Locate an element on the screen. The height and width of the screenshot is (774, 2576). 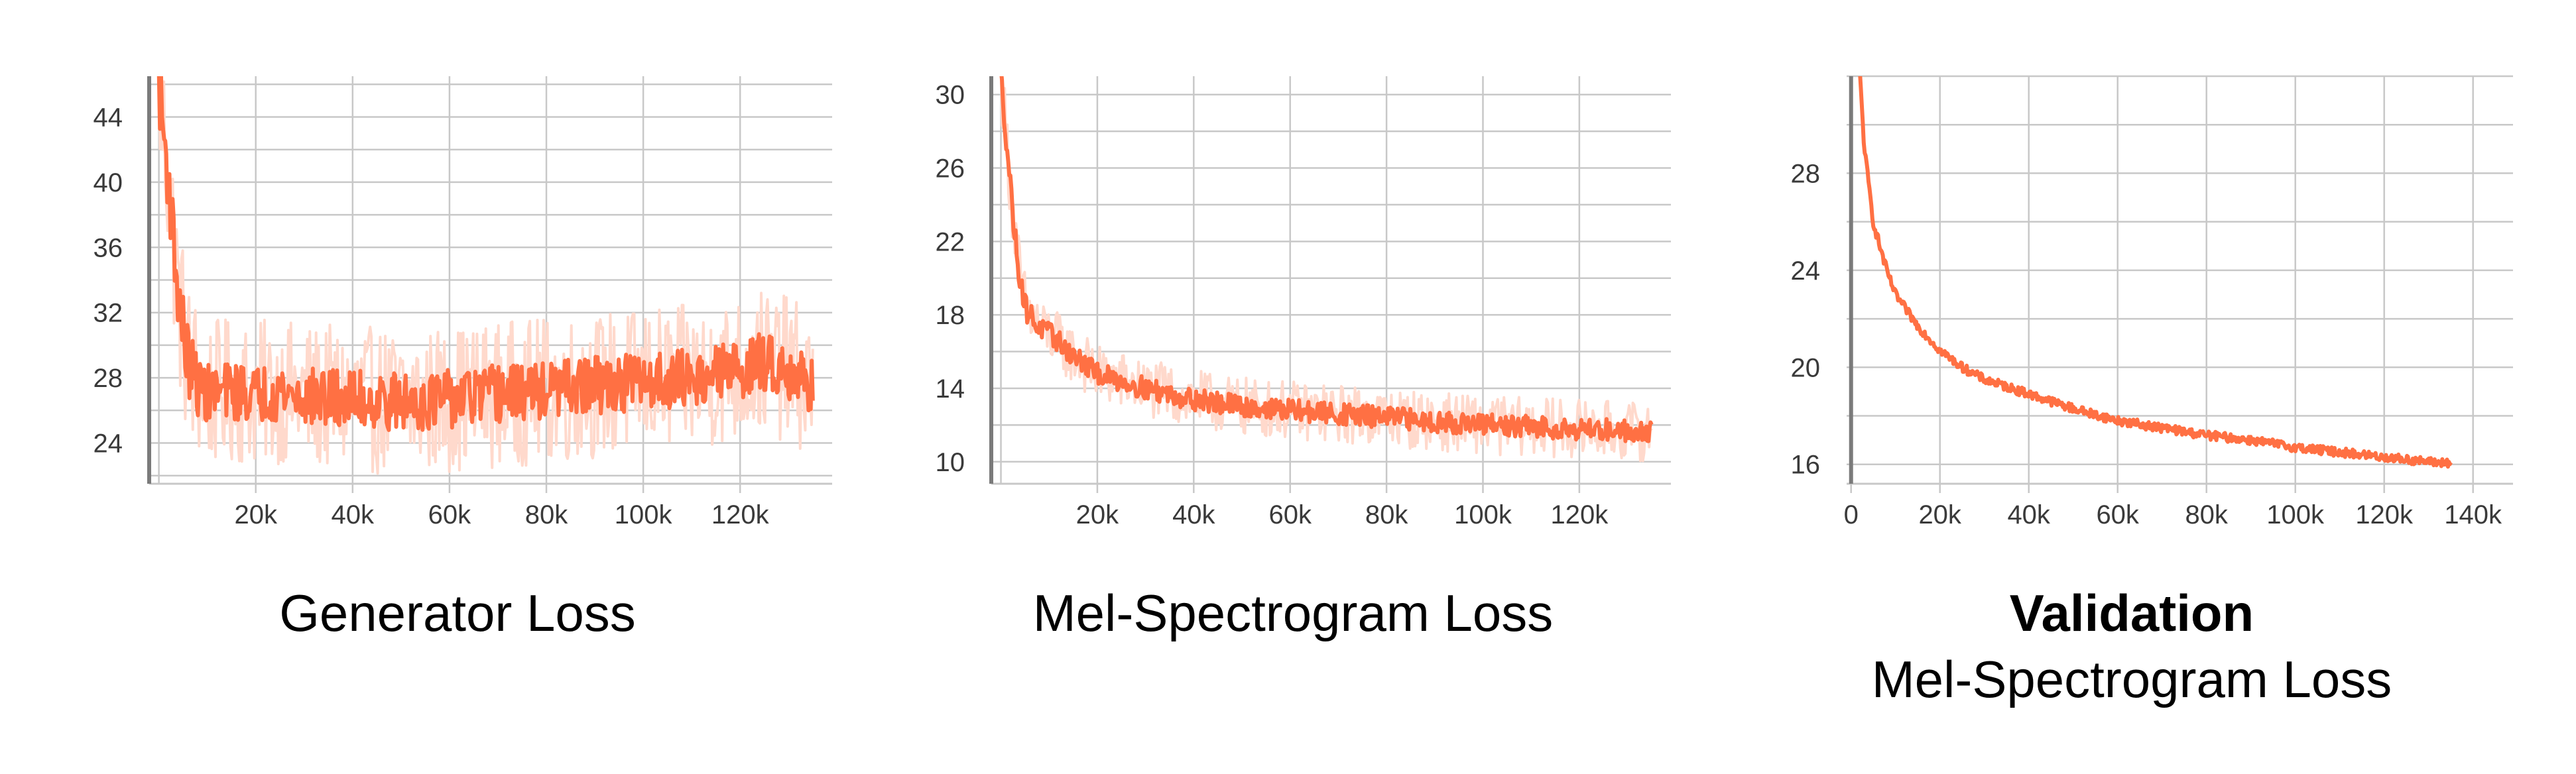
y-tick-label: 18 is located at coordinates (950, 315).